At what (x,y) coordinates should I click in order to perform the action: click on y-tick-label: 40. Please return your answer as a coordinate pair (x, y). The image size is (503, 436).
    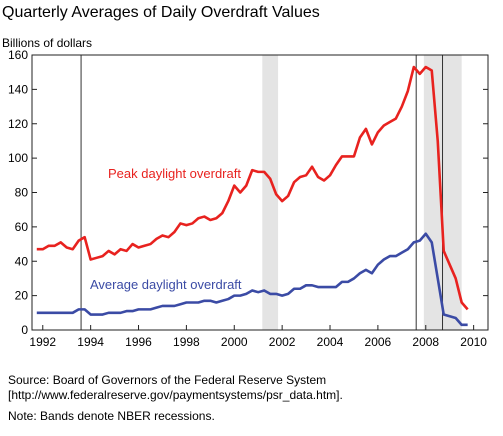
    Looking at the image, I should click on (22, 261).